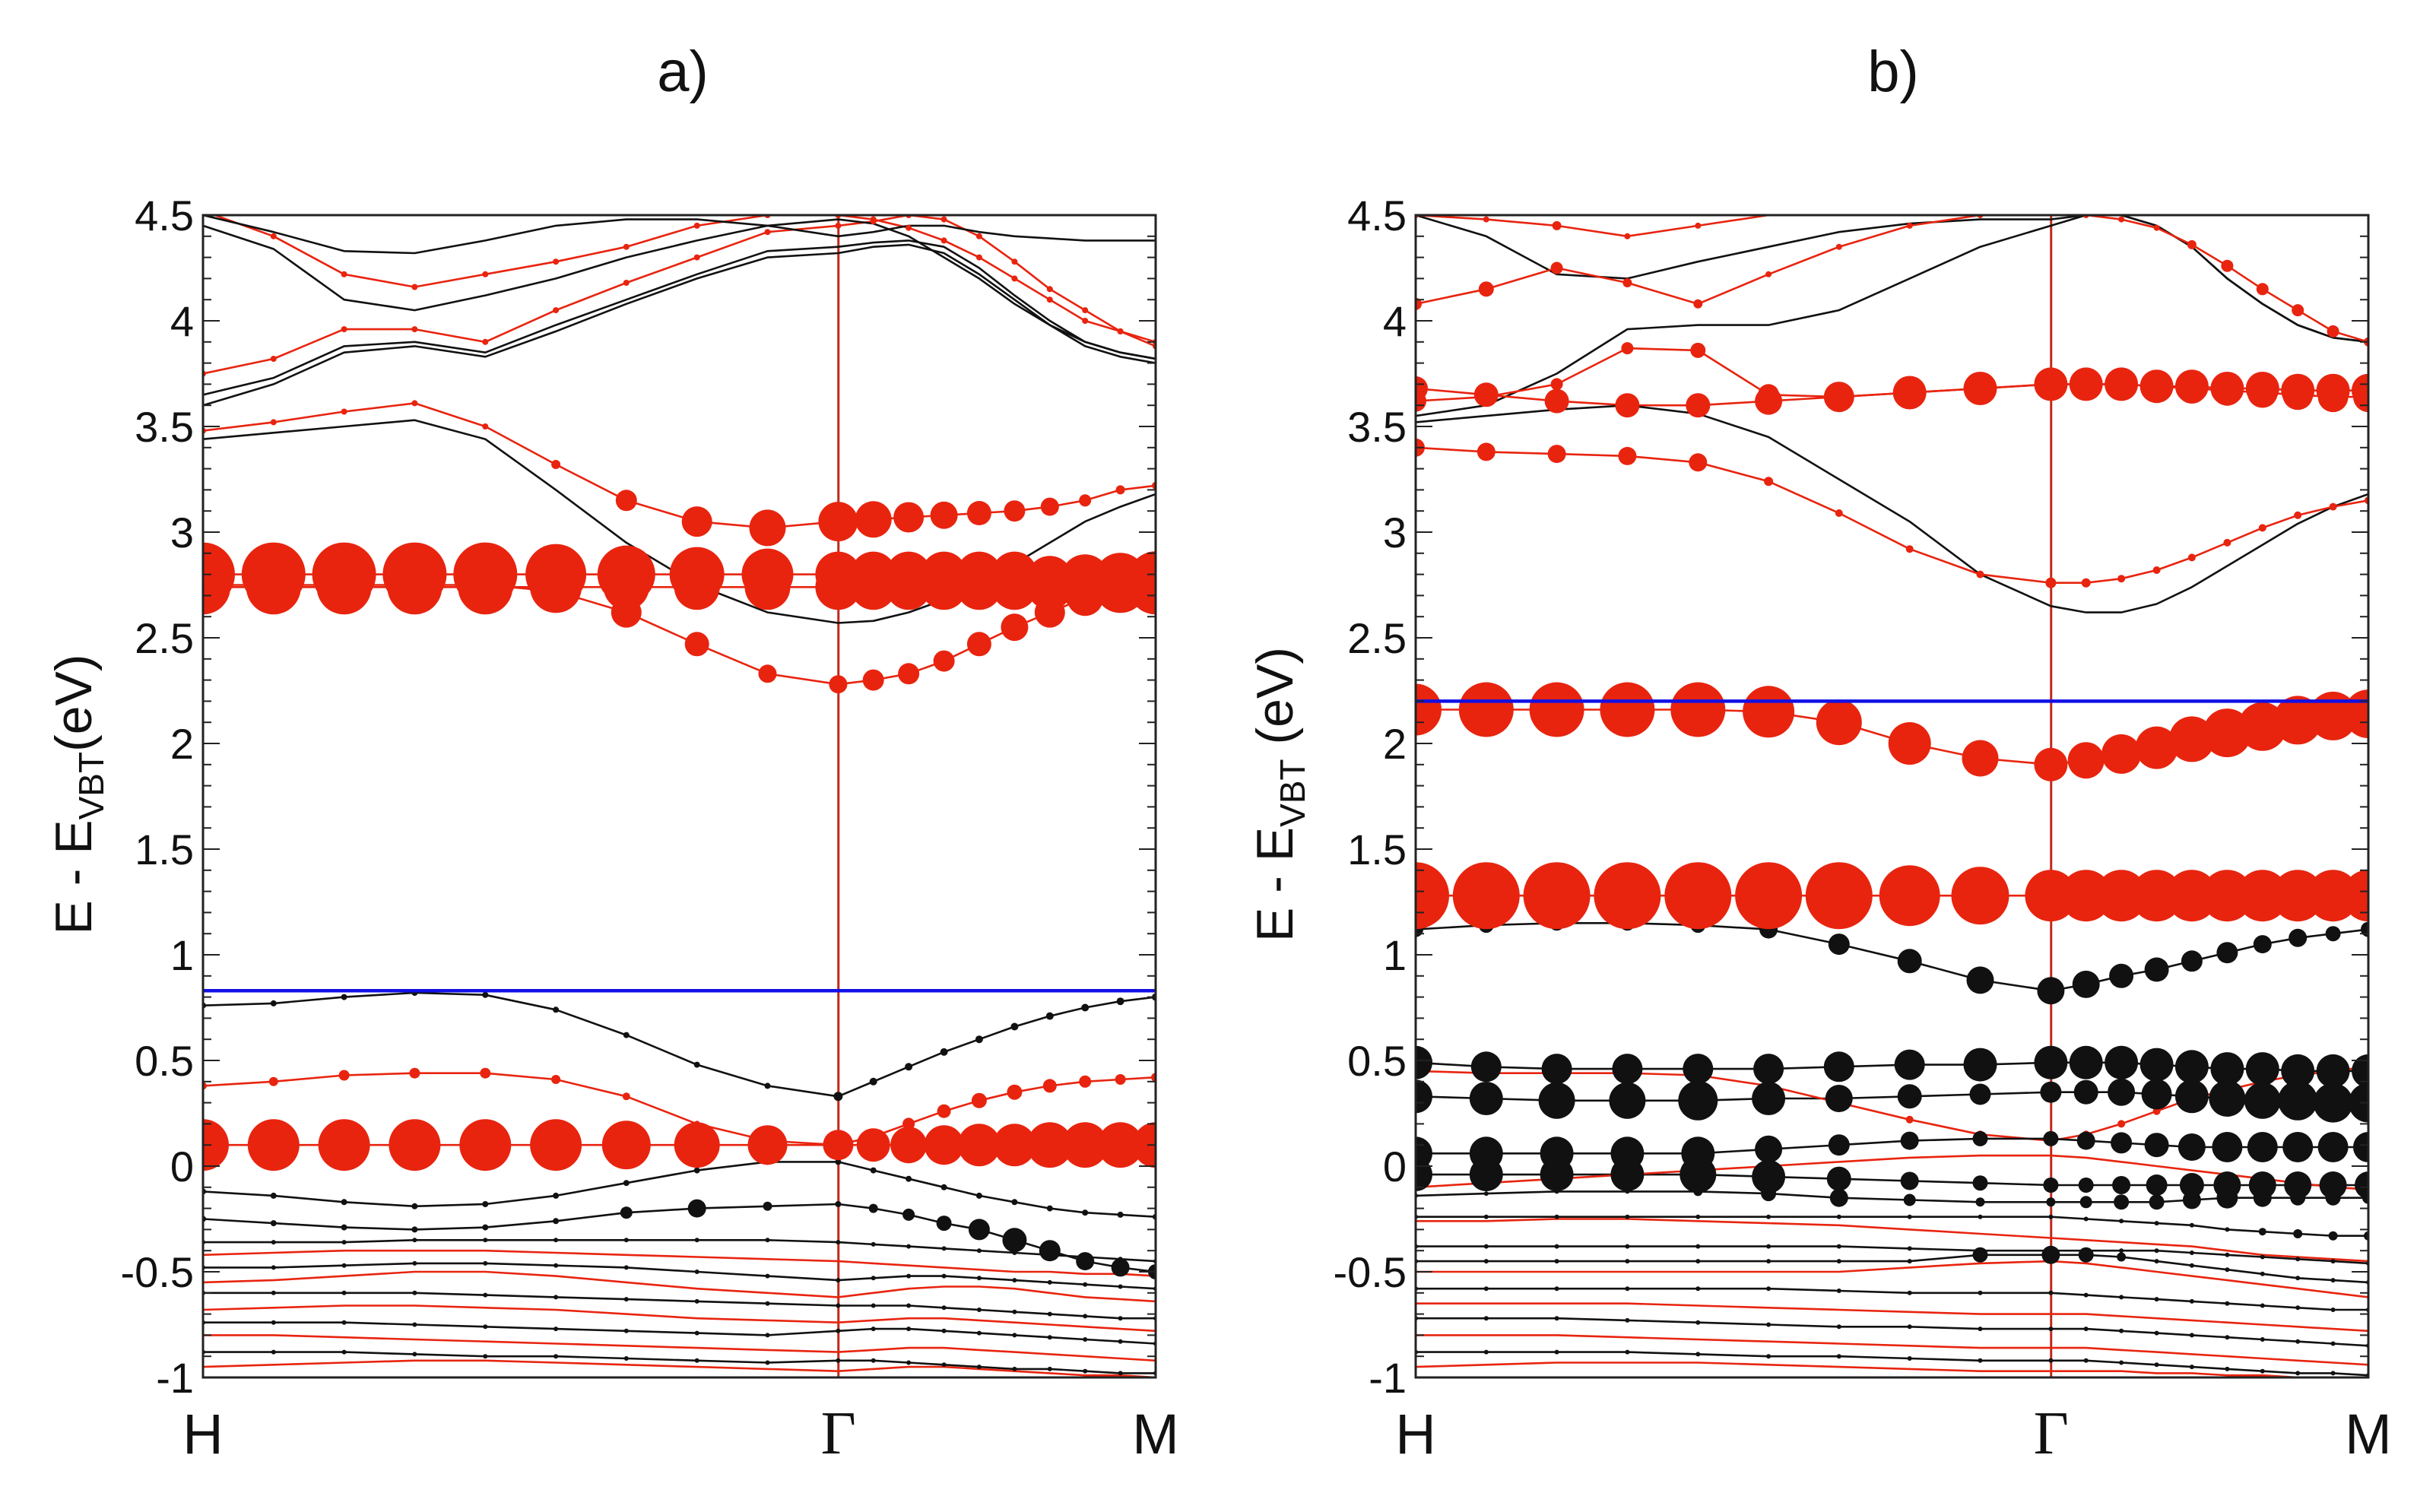 This screenshot has width=2417, height=1512. I want to click on panel-a-ytick-label: 4.5, so click(164, 215).